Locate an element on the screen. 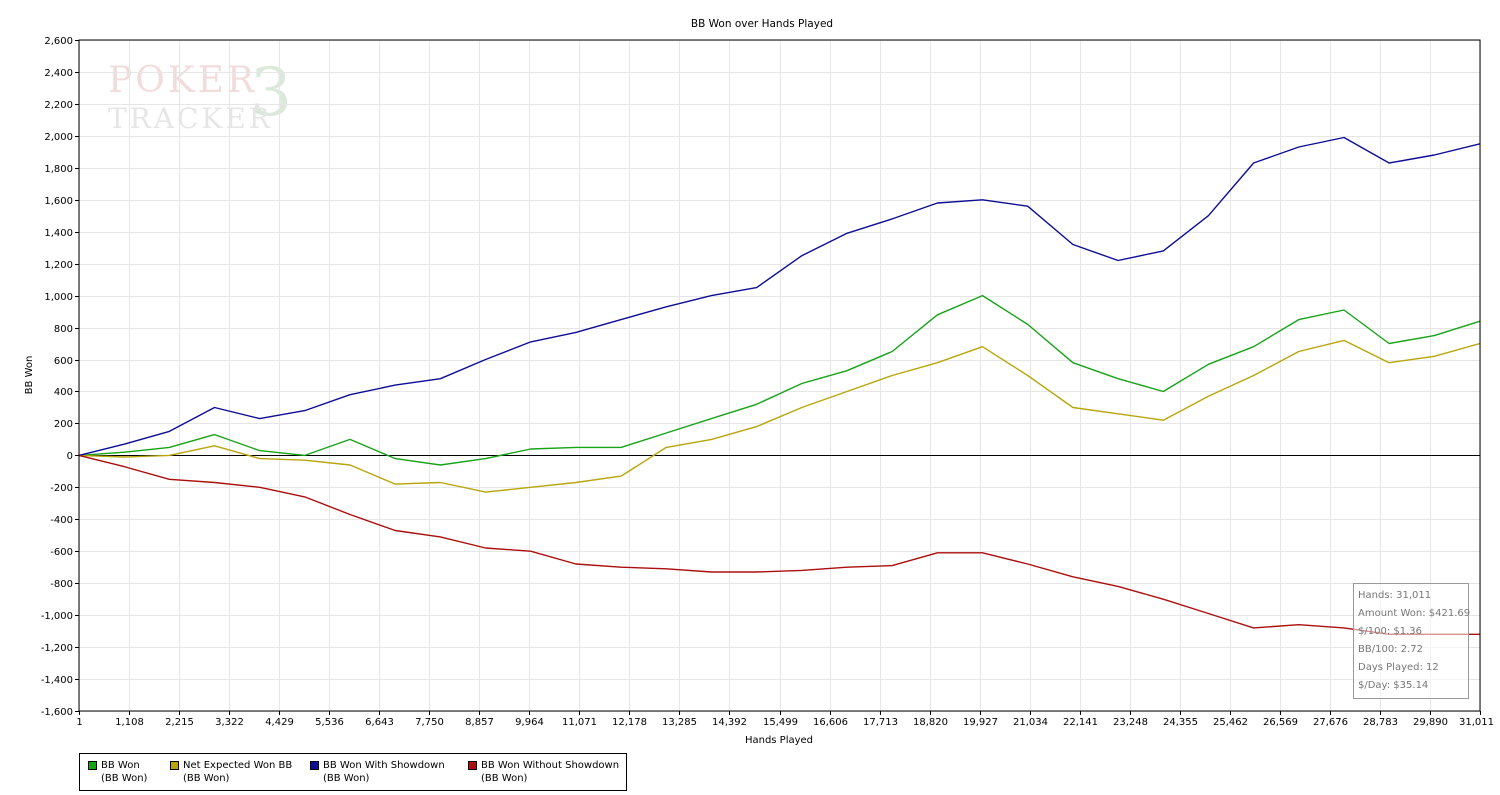 The image size is (1500, 795). legend-label: BB Won is located at coordinates (120, 765).